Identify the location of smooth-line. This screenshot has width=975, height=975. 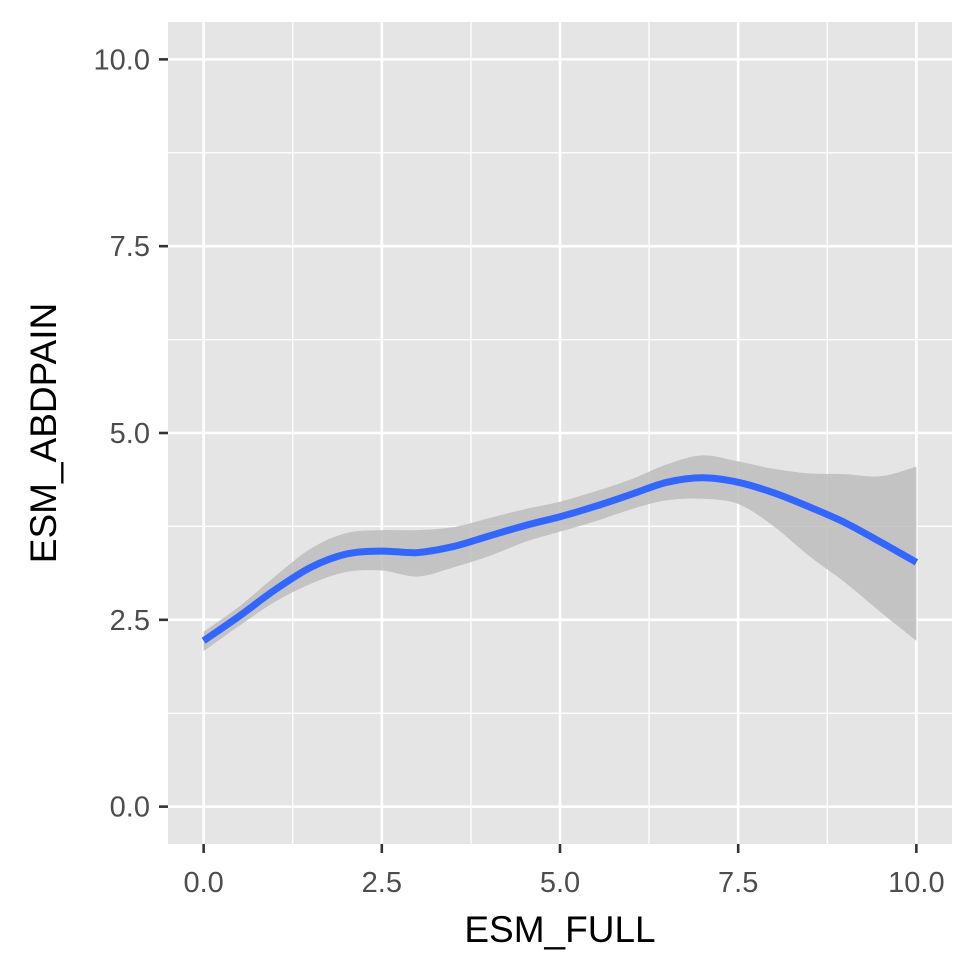
(560, 559).